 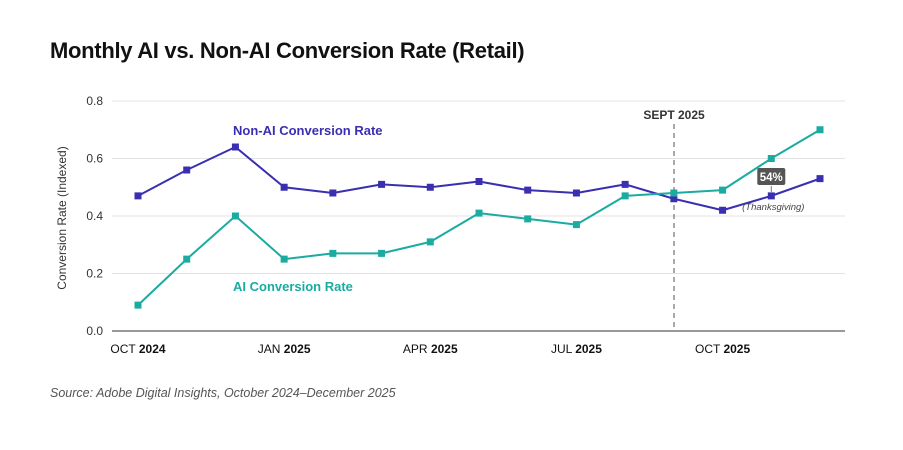 I want to click on y-axis-label: Conversion Rate (Indexed), so click(x=62, y=217).